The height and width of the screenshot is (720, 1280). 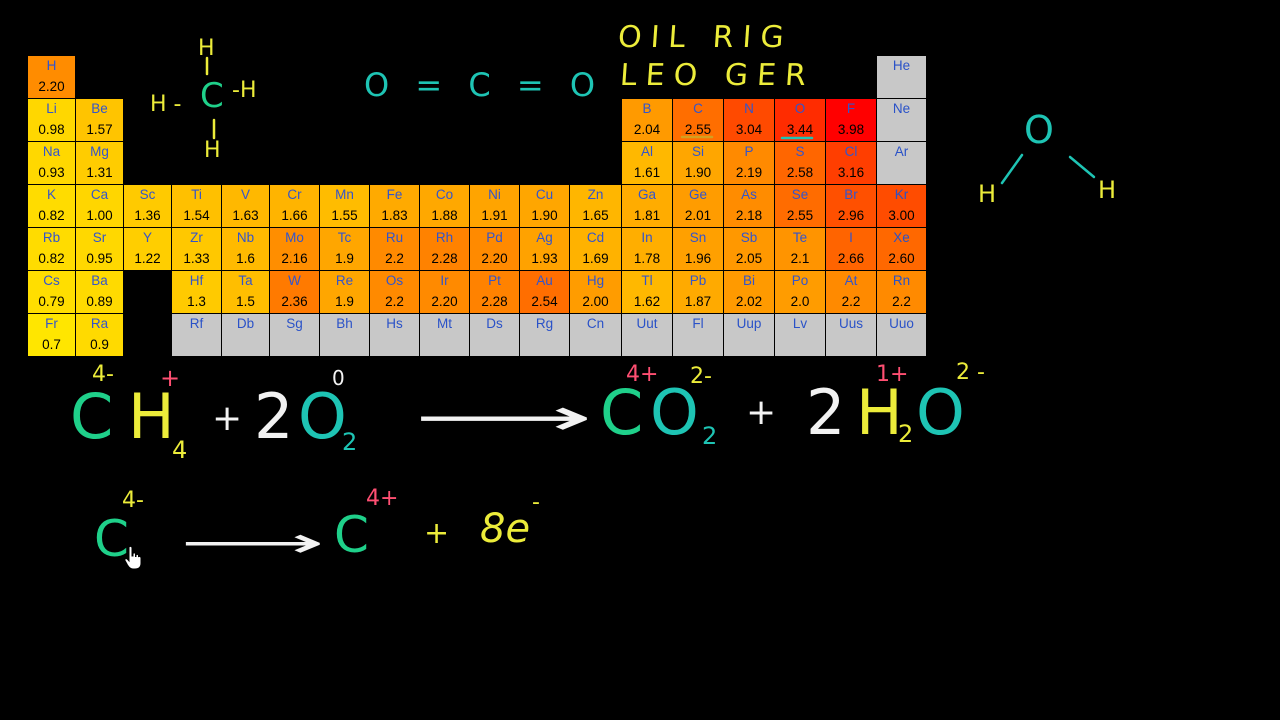 What do you see at coordinates (902, 335) in the screenshot?
I see `element-cell-uuo: Uuo` at bounding box center [902, 335].